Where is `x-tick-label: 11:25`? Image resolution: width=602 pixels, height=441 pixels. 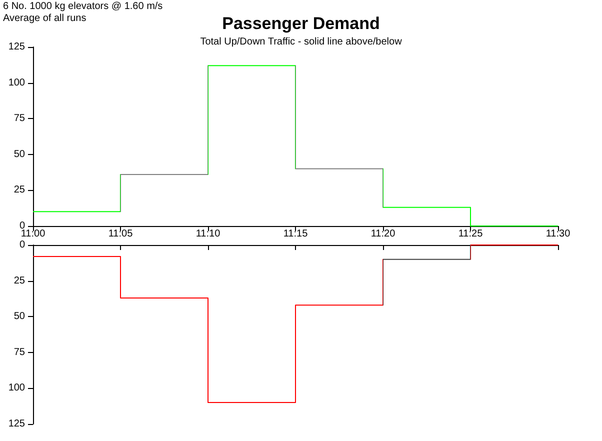 x-tick-label: 11:25 is located at coordinates (471, 234).